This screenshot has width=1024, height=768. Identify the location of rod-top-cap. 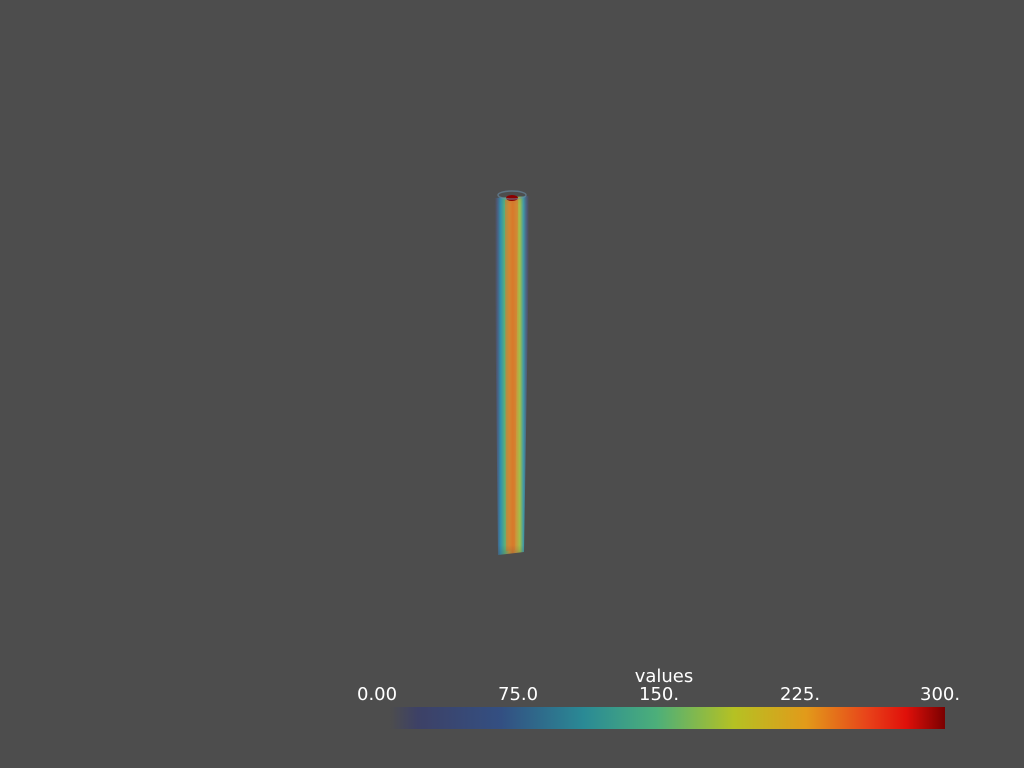
(512, 195).